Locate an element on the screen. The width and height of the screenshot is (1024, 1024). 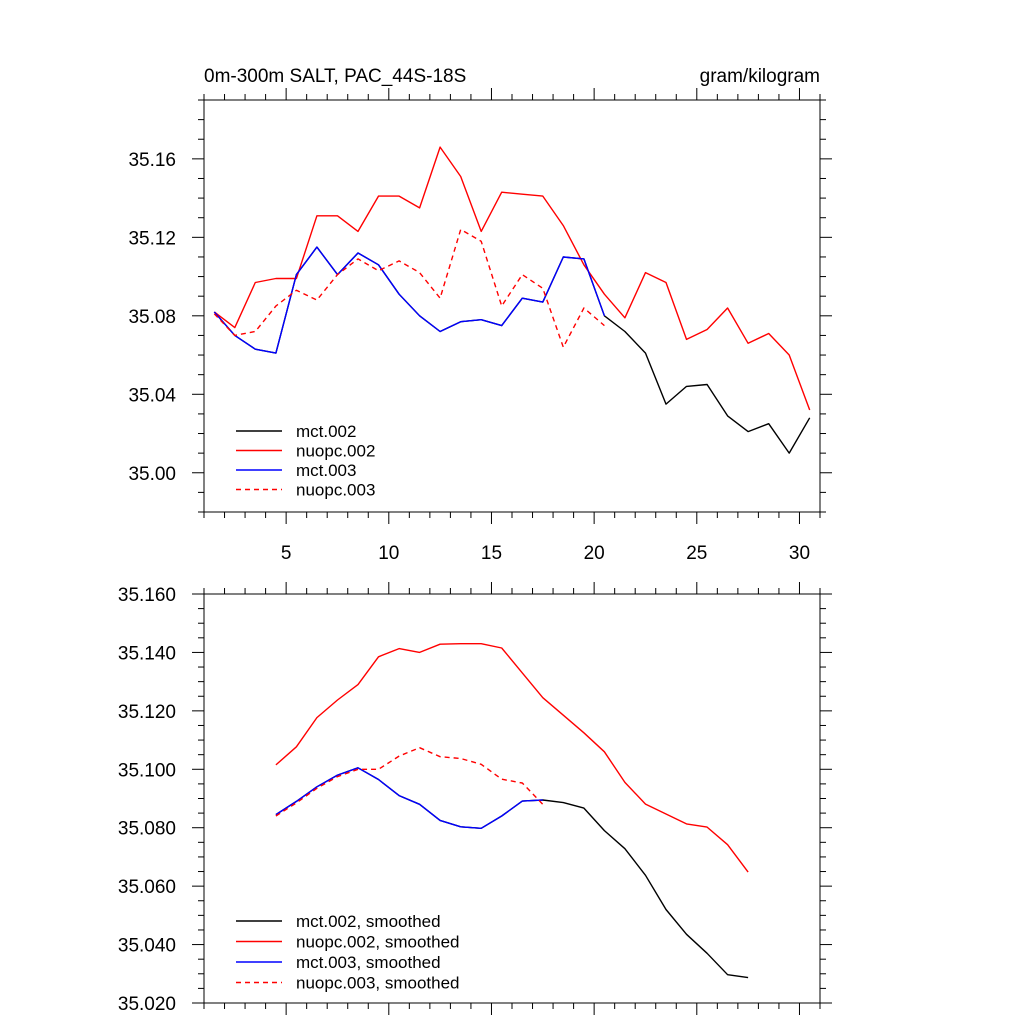
y-tick-label: 35.12 is located at coordinates (152, 238).